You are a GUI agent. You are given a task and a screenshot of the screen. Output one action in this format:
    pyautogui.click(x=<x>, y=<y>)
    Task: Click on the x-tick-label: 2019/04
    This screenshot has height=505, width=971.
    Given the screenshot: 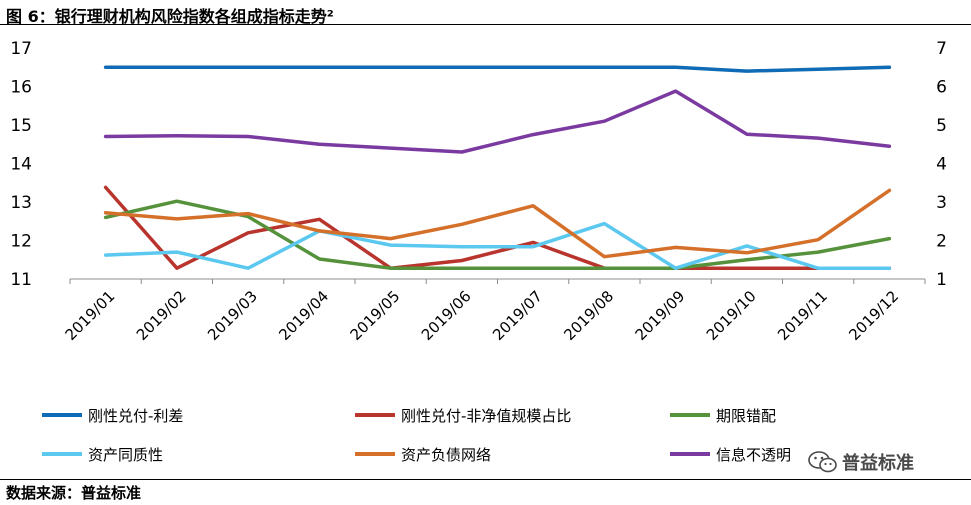 What is the action you would take?
    pyautogui.click(x=303, y=315)
    